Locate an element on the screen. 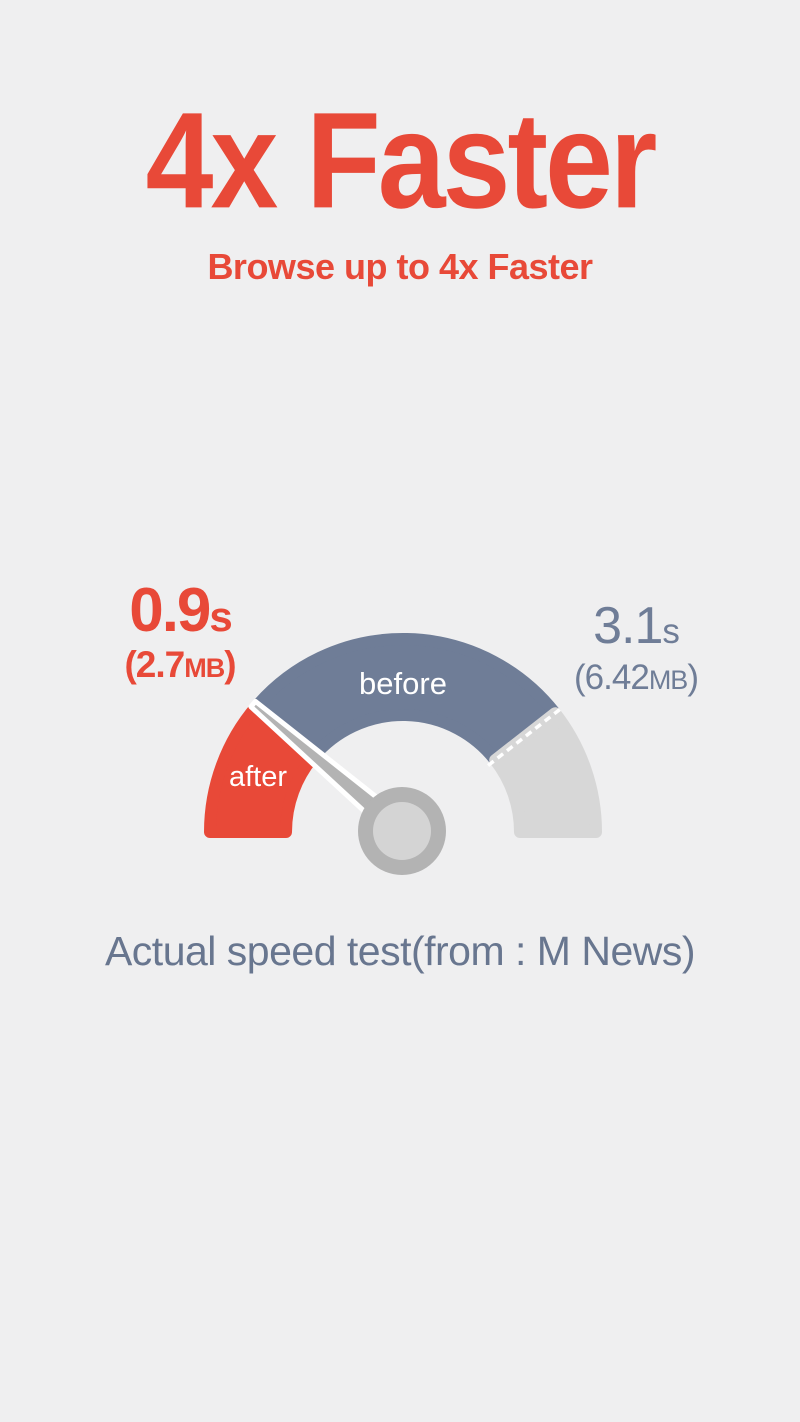 This screenshot has width=800, height=1422. before-time-value: 3.1 is located at coordinates (628, 626).